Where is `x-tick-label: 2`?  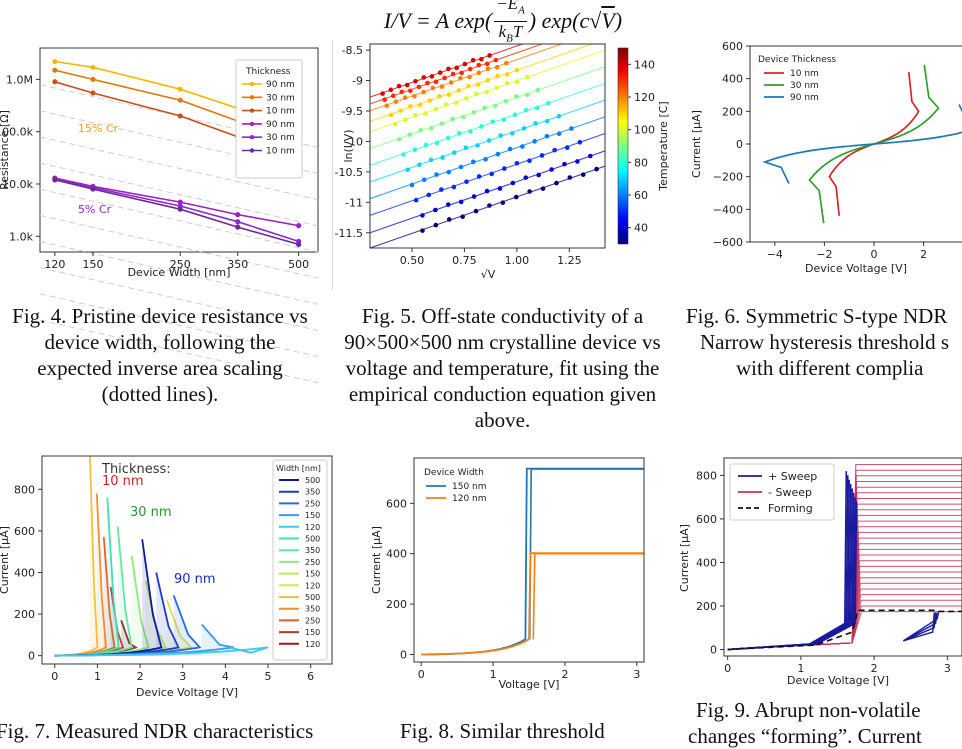
x-tick-label: 2 is located at coordinates (564, 674).